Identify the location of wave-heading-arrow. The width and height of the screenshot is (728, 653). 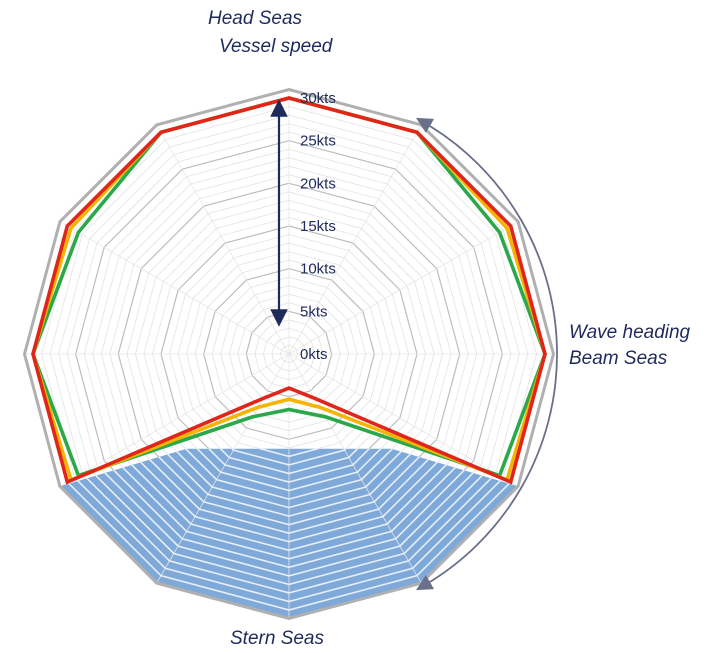
(486, 354).